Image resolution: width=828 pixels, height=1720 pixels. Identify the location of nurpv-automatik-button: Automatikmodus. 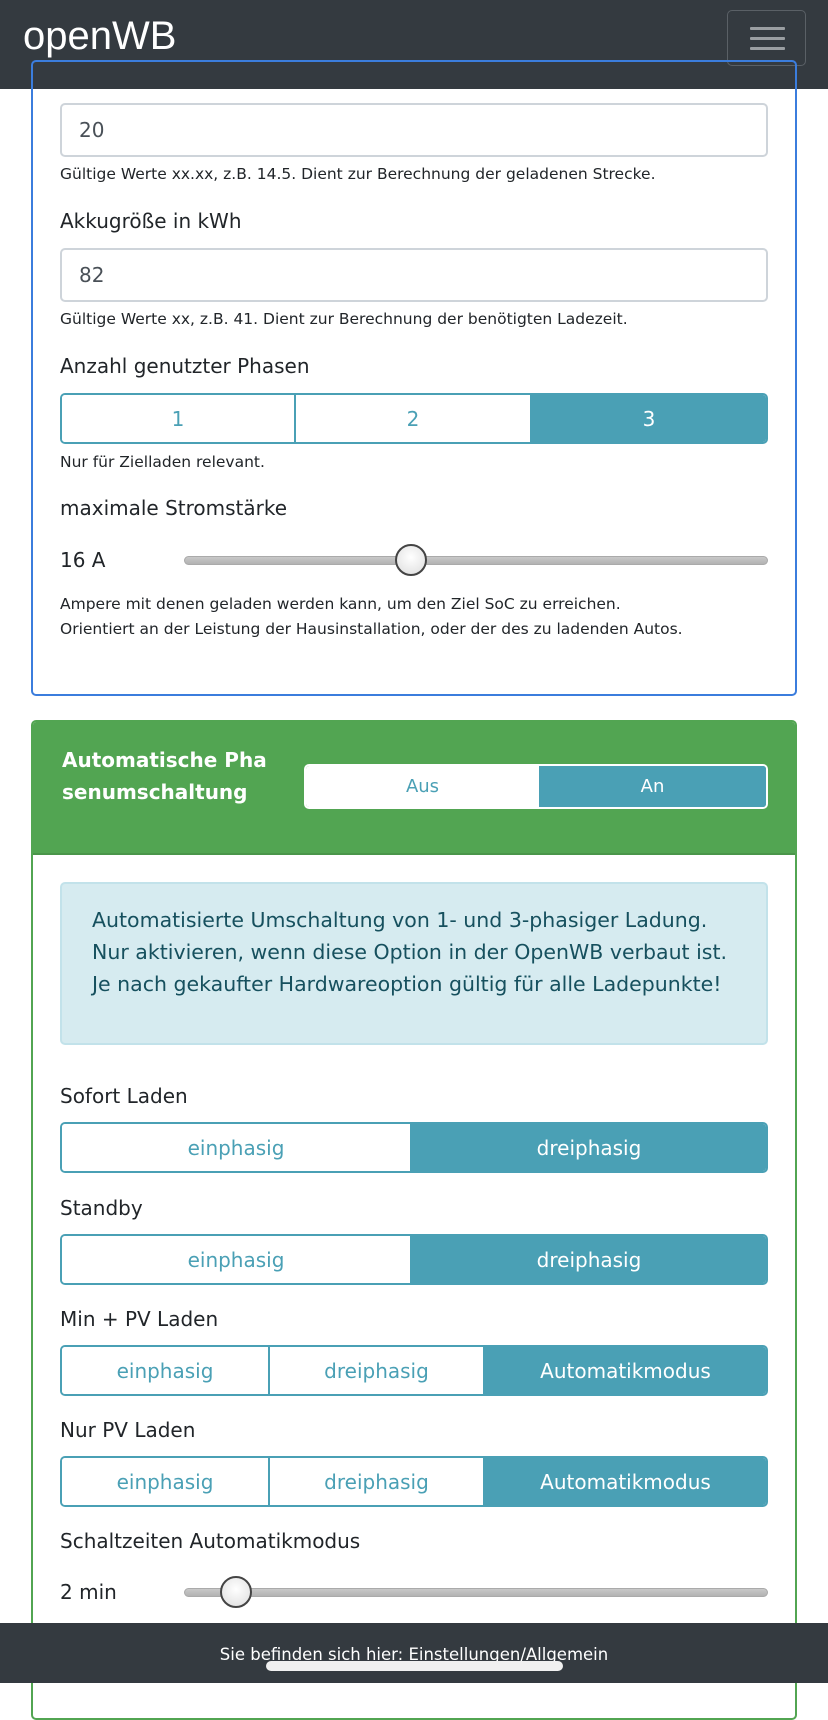
(625, 1481).